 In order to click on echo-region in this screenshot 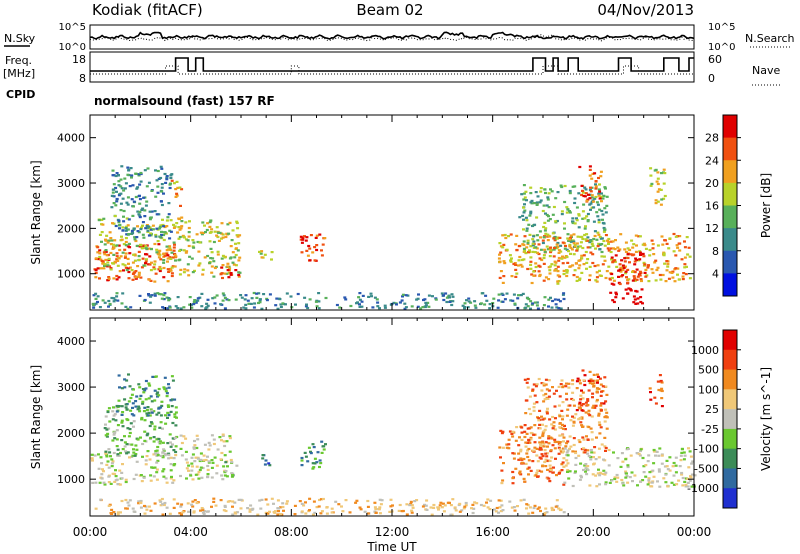, I will do `click(266, 255)`.